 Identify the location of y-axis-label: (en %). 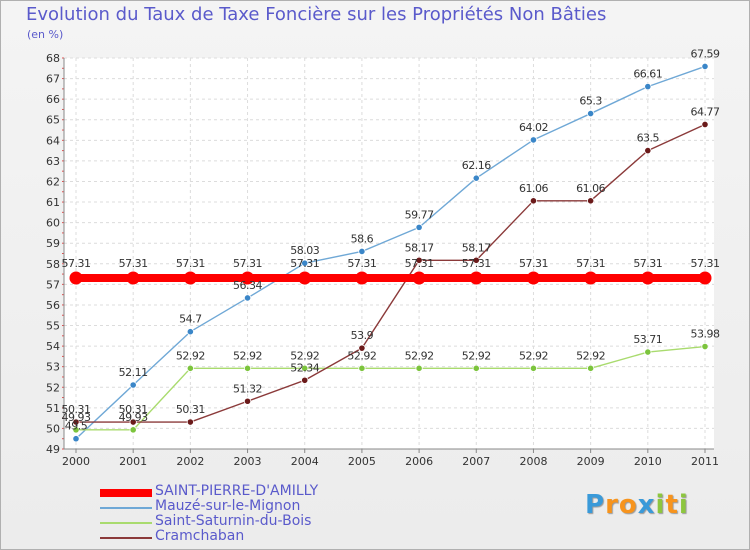
(45, 34).